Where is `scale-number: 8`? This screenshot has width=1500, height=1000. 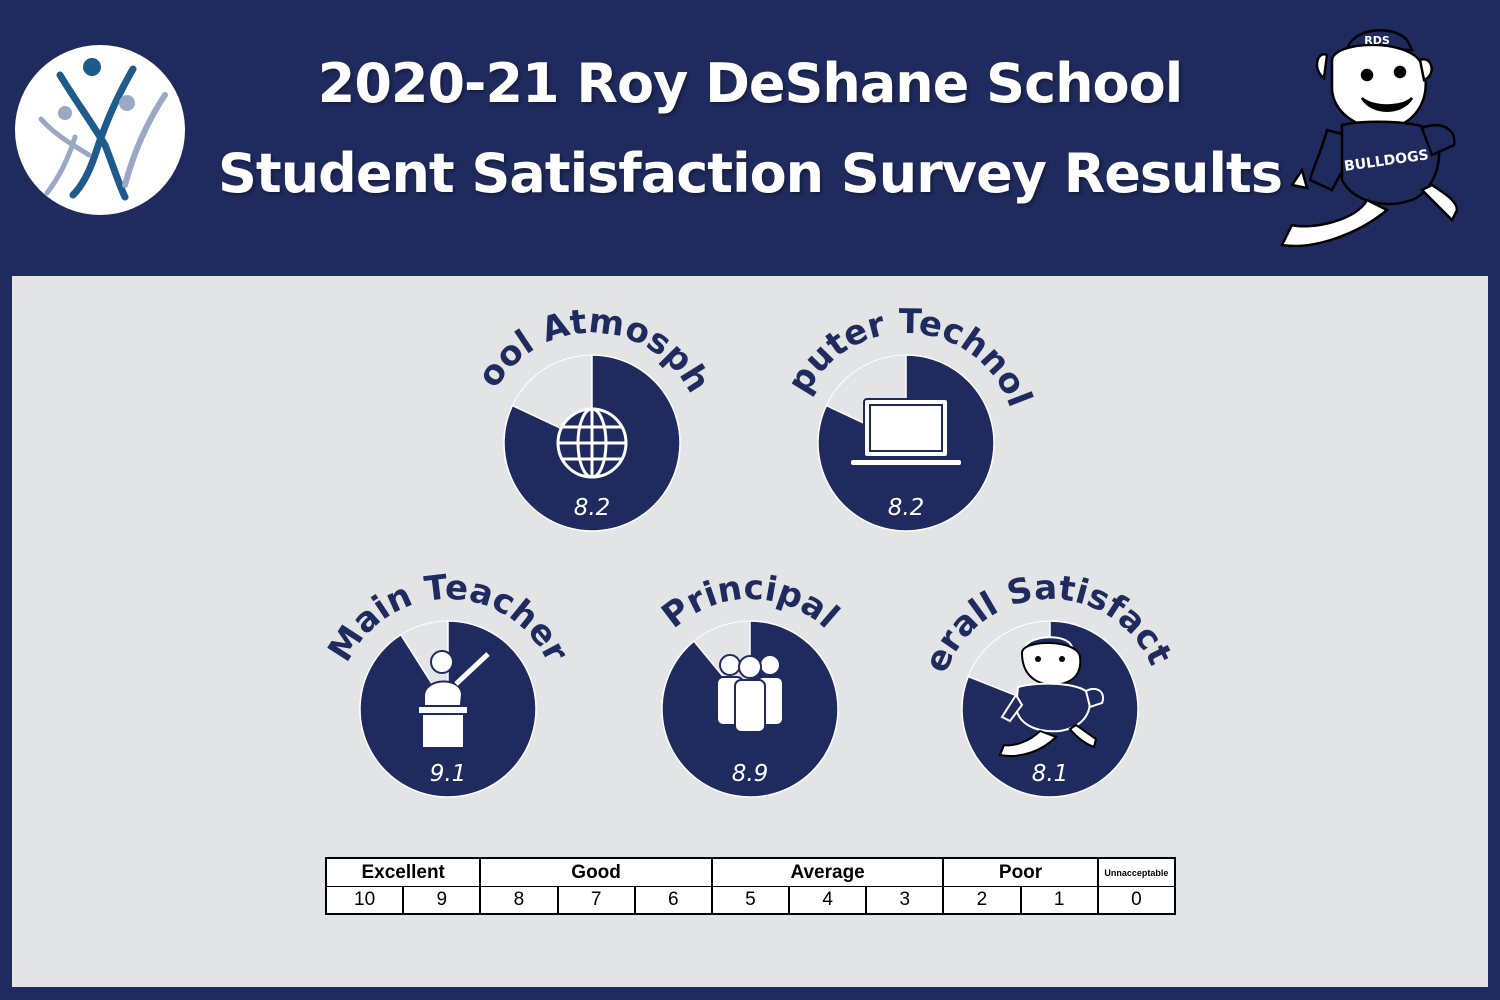 scale-number: 8 is located at coordinates (519, 900).